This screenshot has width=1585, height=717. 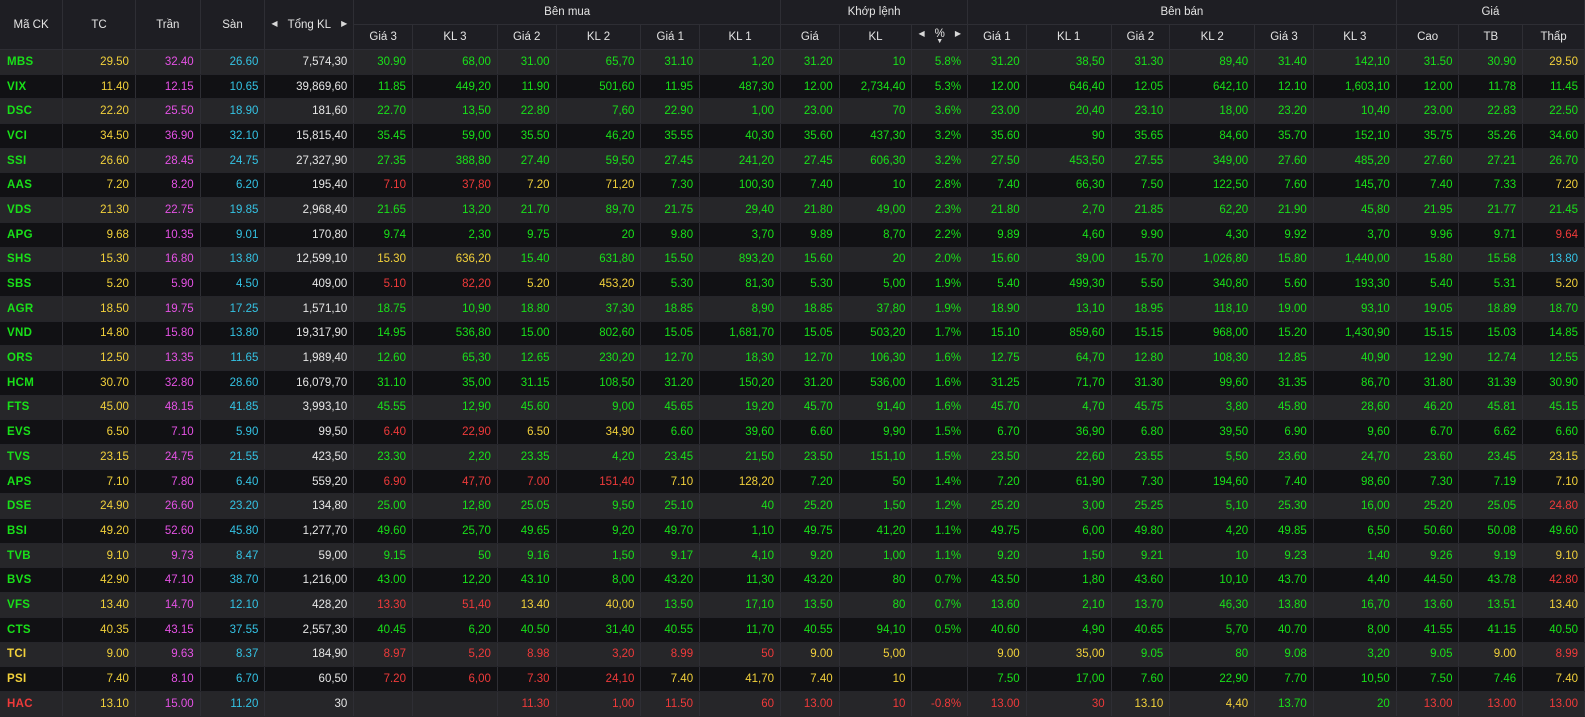 What do you see at coordinates (810, 235) in the screenshot?
I see `match-price-cell: 9.89` at bounding box center [810, 235].